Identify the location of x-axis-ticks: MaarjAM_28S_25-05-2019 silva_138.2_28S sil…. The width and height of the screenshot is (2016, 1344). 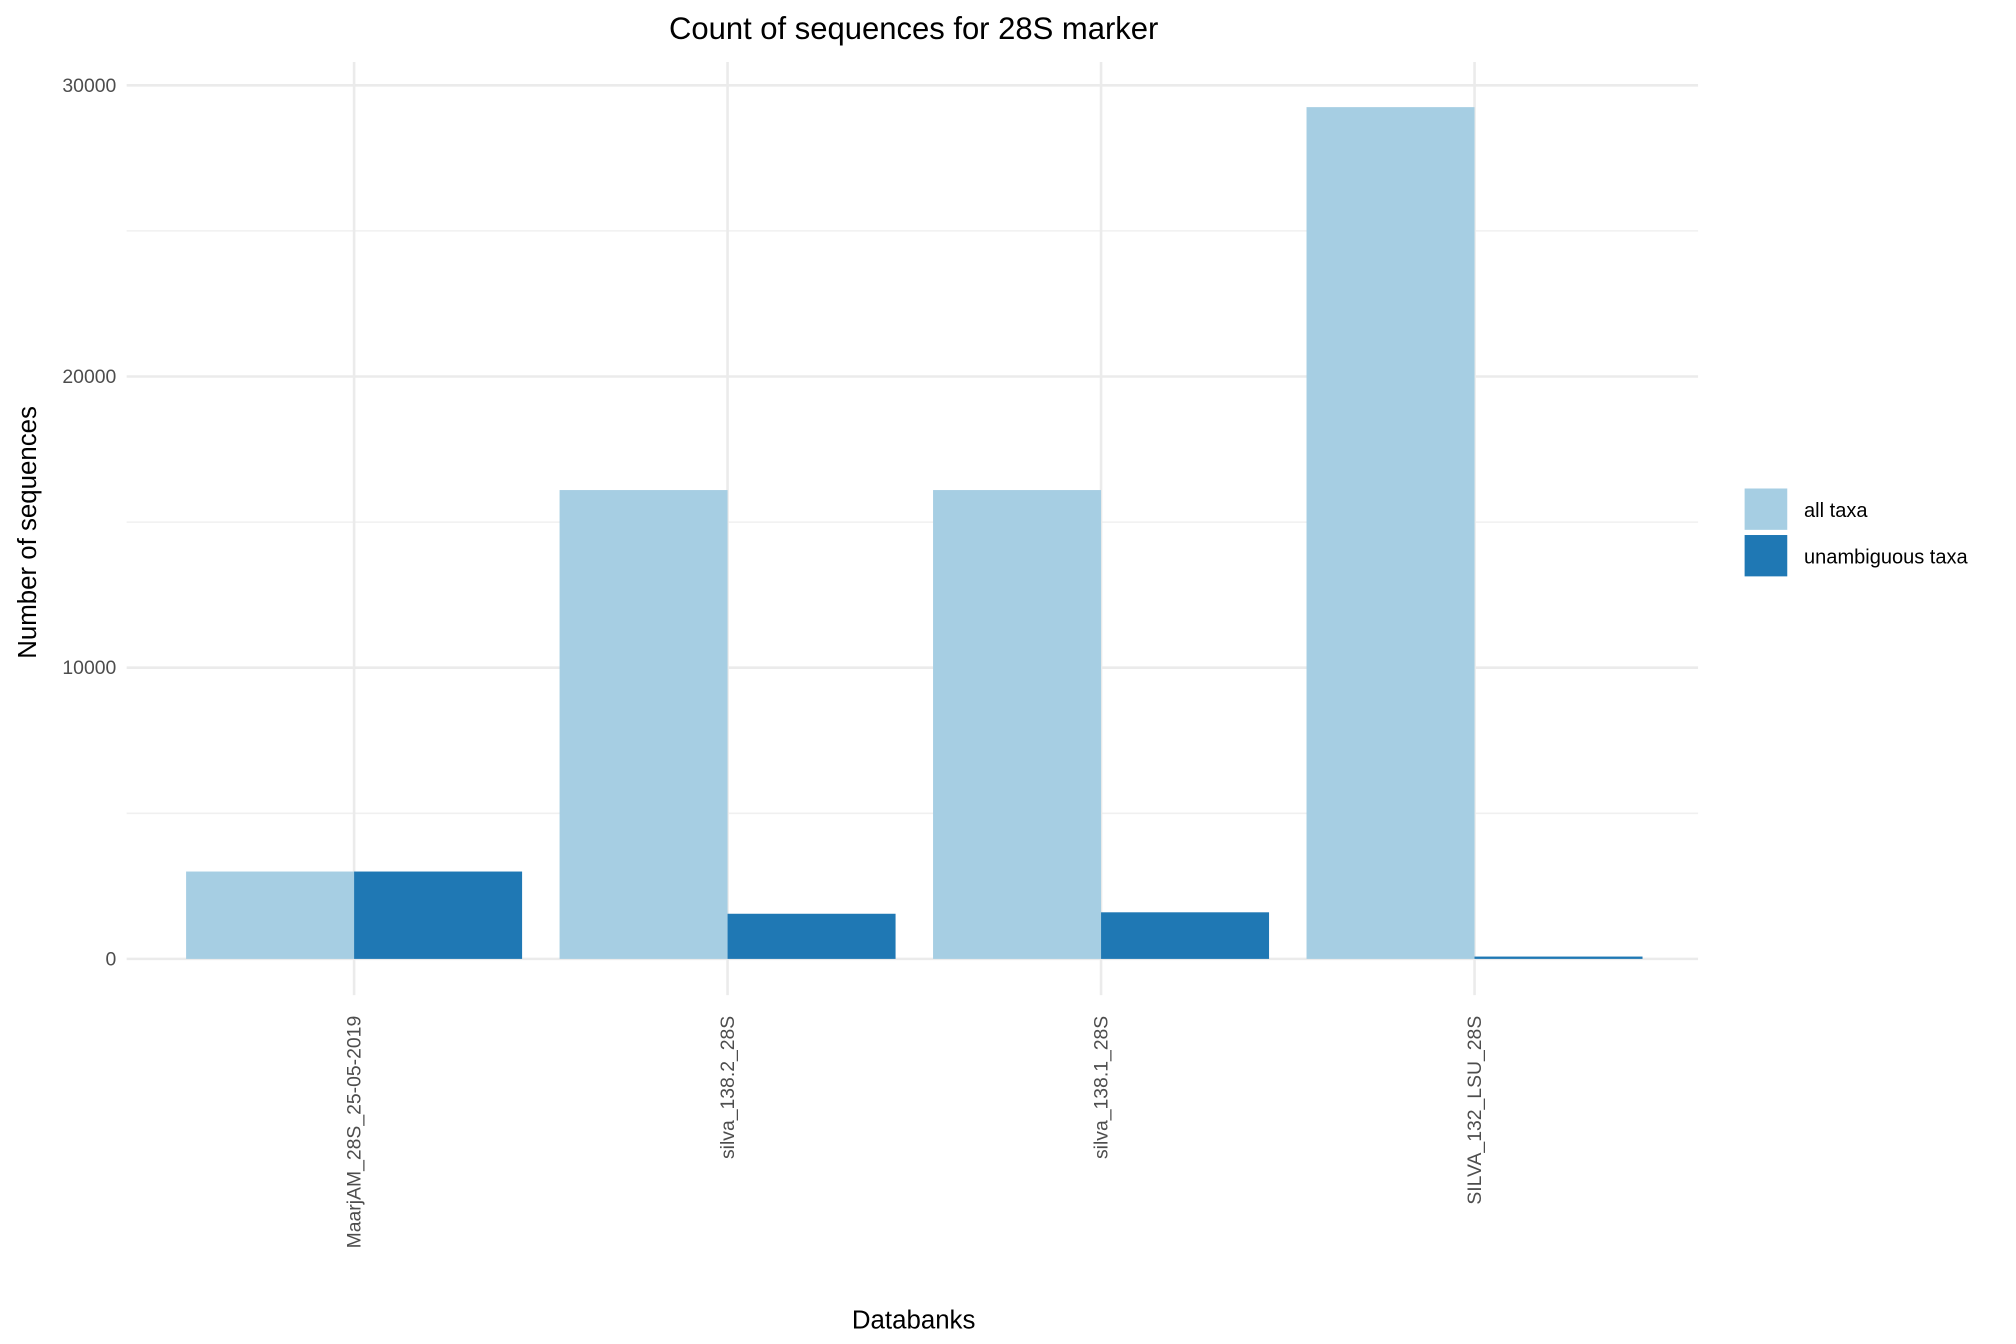
(915, 1132).